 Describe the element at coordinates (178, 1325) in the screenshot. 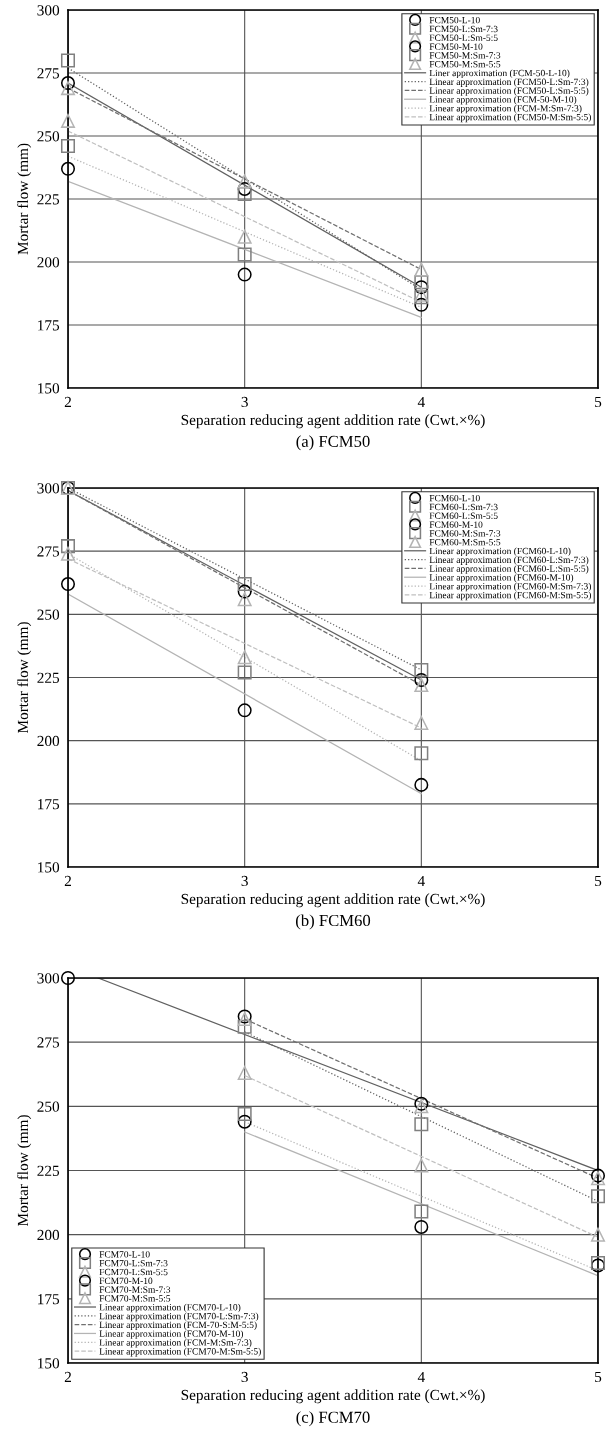

I see `legend-label: Linear approximation (FCM-70-S:M-5:5)` at that location.